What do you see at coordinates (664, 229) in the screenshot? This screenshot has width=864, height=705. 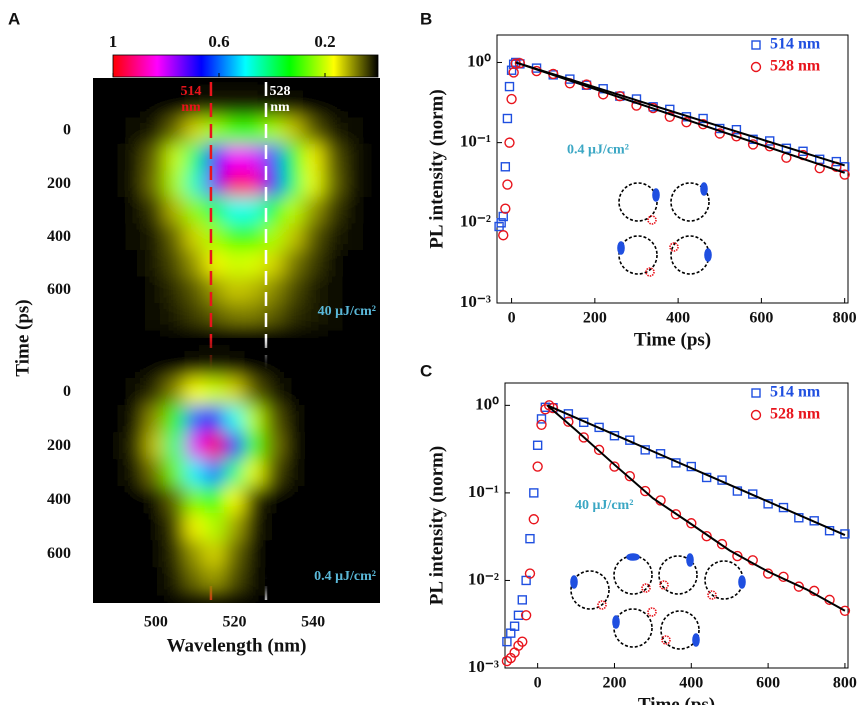 I see `inset-b` at bounding box center [664, 229].